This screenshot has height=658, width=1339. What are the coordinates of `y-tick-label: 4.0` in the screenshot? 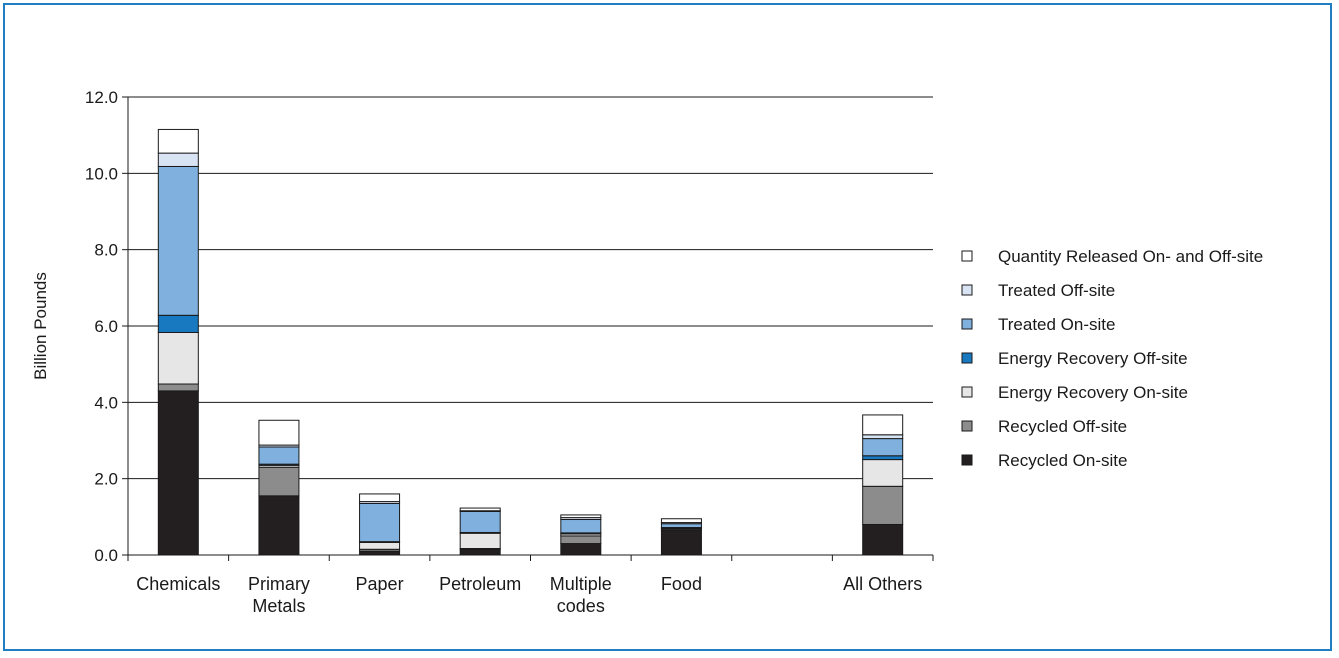 It's located at (106, 402).